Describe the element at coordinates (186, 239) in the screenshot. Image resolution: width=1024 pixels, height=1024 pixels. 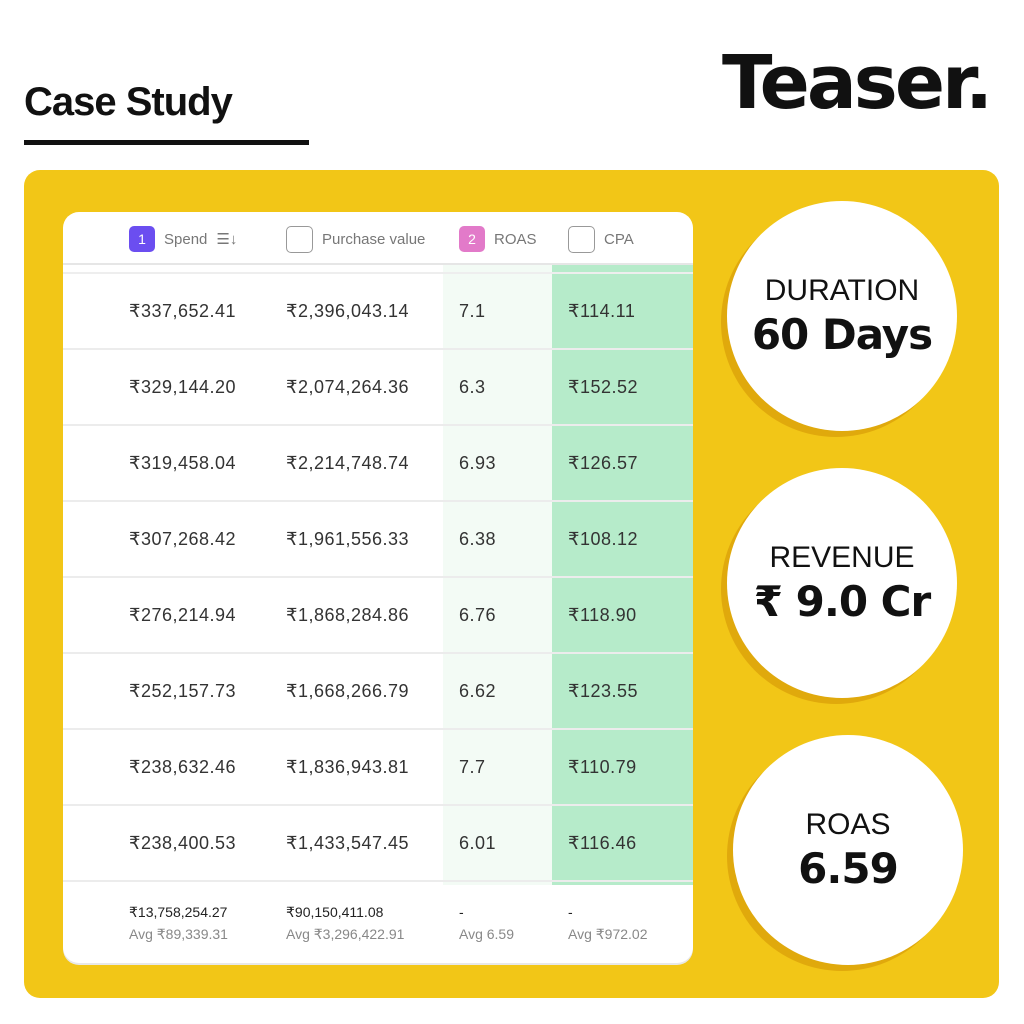
I see `column-label: Spend` at that location.